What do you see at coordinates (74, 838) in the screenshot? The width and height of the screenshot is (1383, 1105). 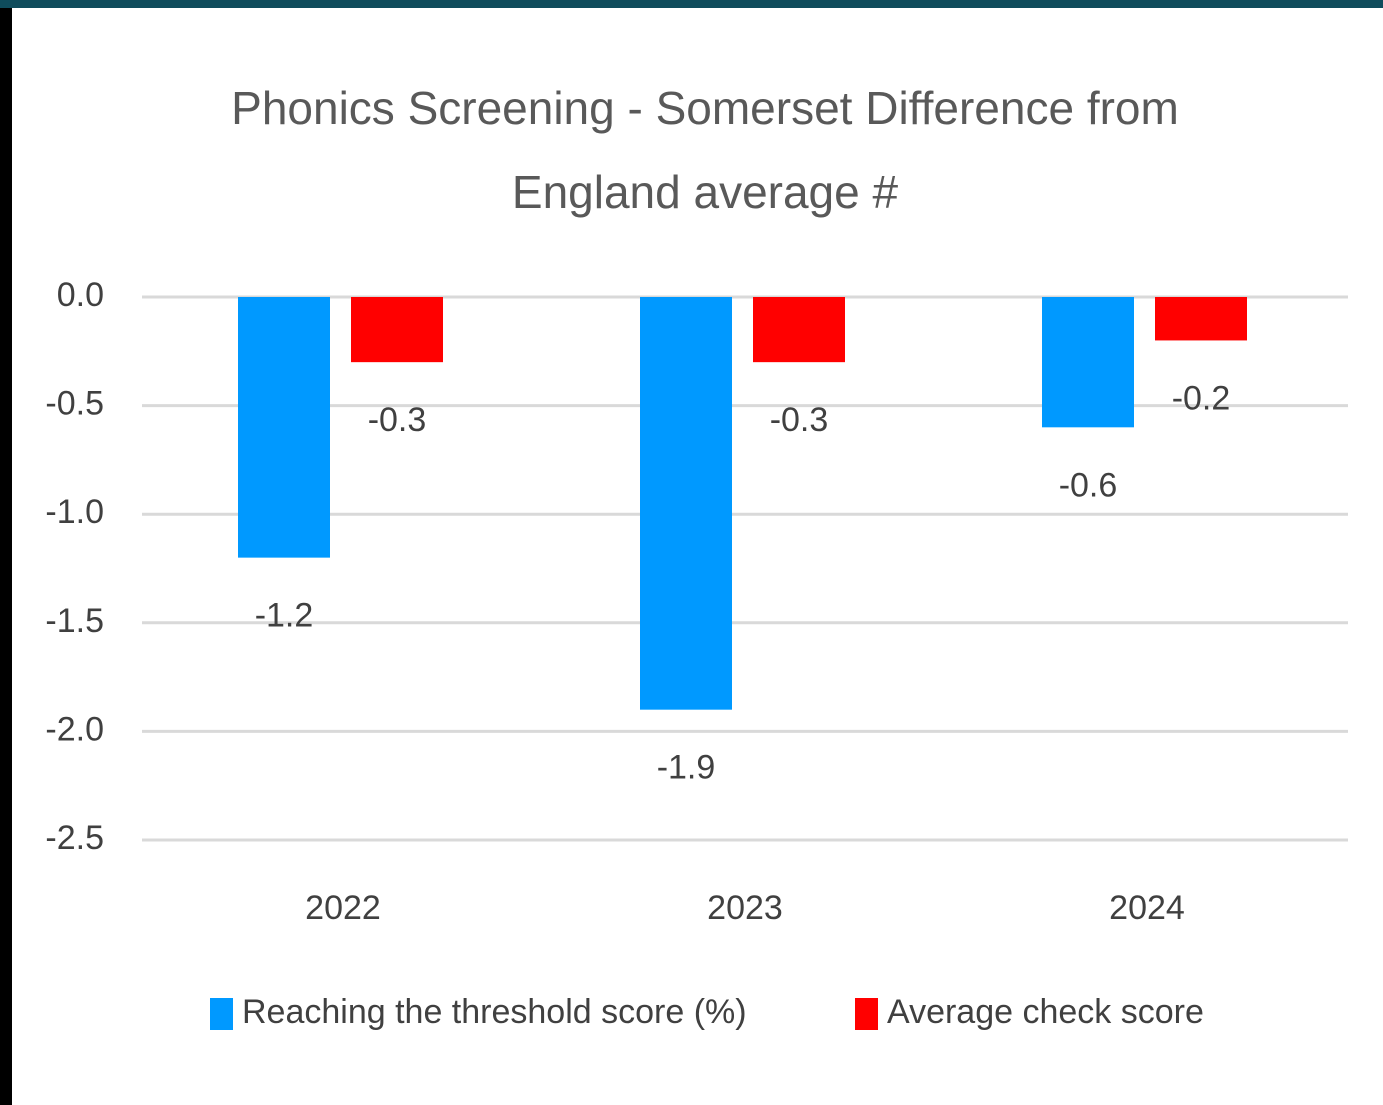 I see `y-tick-label: -2.5` at bounding box center [74, 838].